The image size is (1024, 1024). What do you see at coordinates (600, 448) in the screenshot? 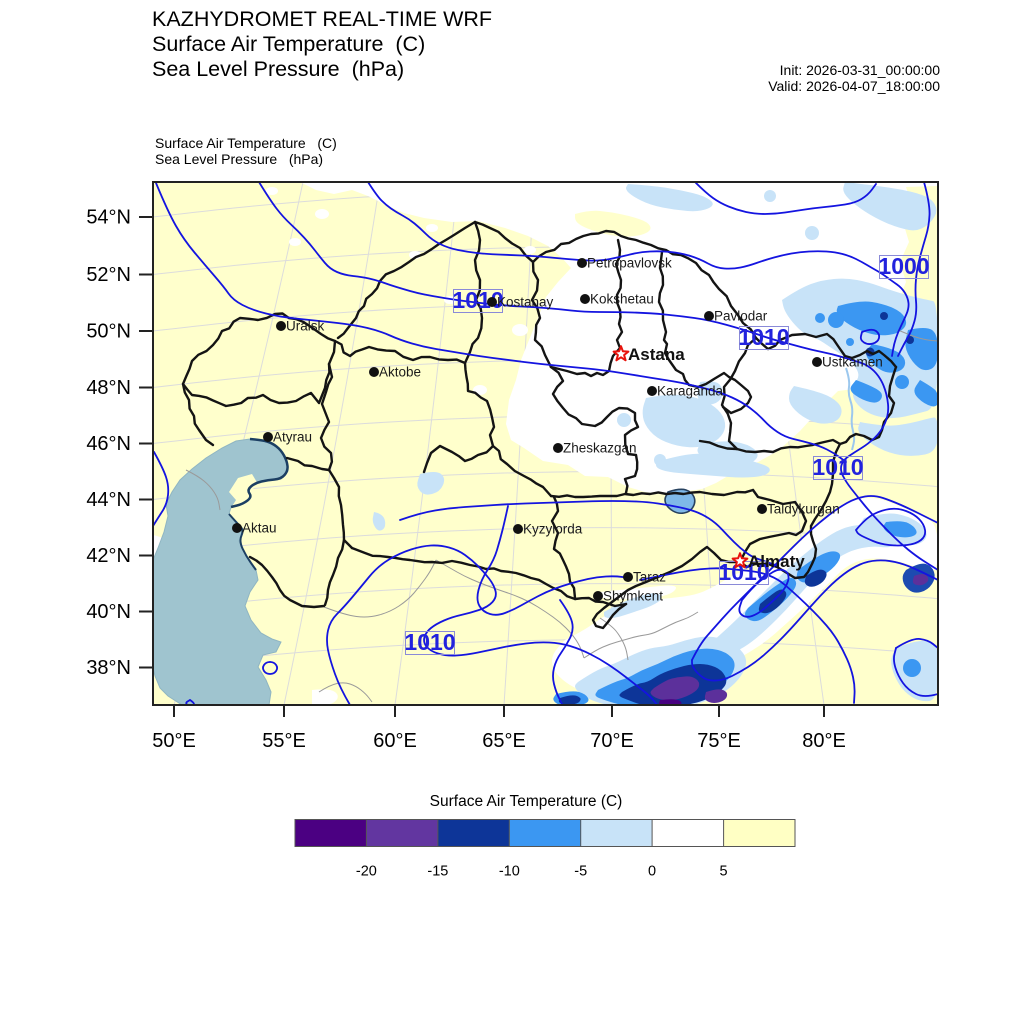
I see `svg-text: Zheskazgan` at bounding box center [600, 448].